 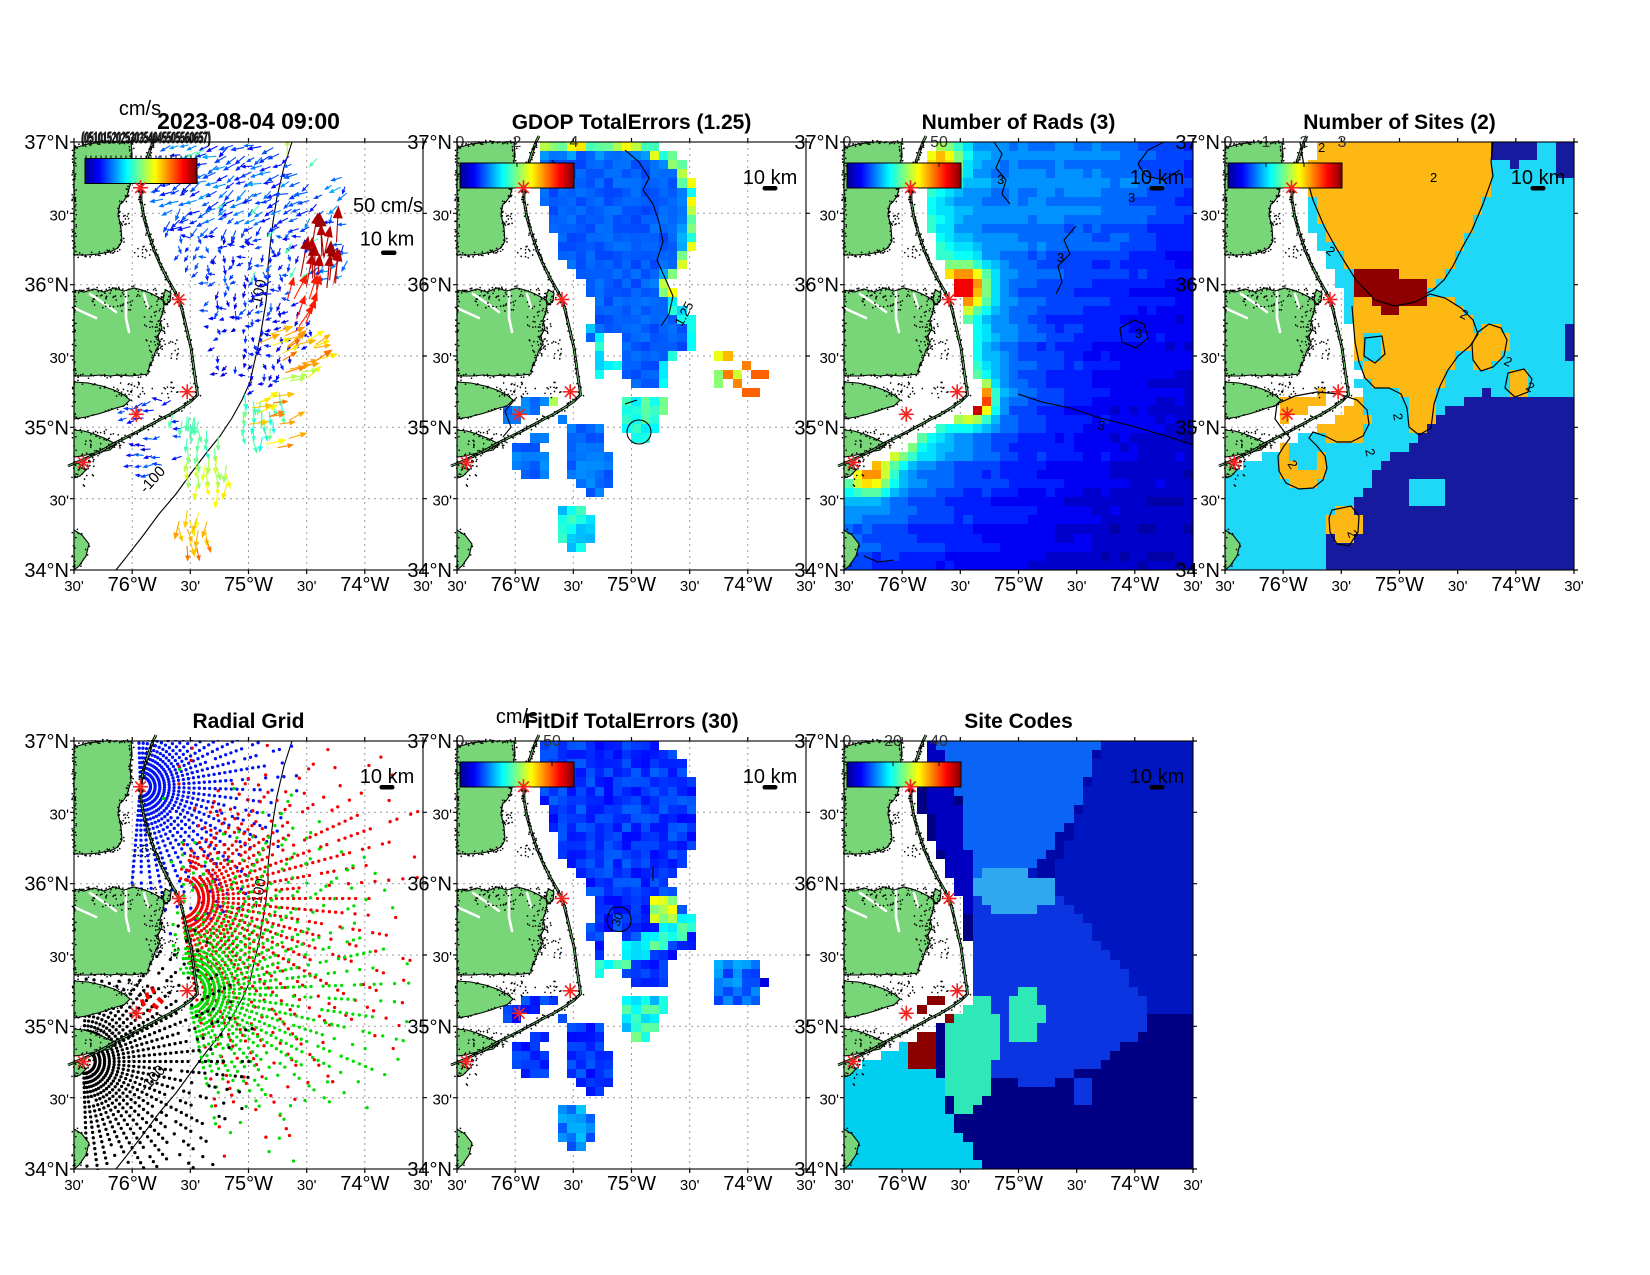 What do you see at coordinates (387, 240) in the screenshot?
I see `svg-text: 10 km` at bounding box center [387, 240].